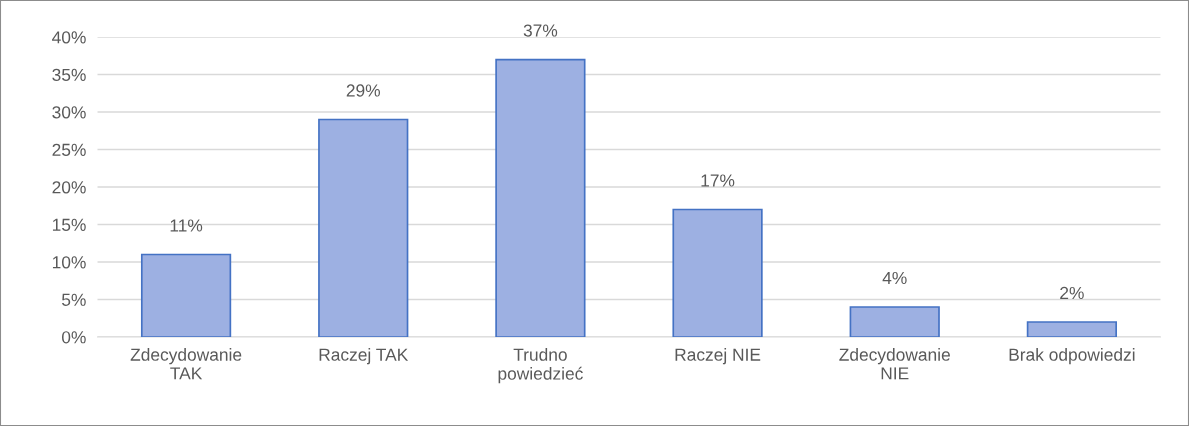  Describe the element at coordinates (1072, 356) in the screenshot. I see `x-tick-label: Brak odpowiedzi` at that location.